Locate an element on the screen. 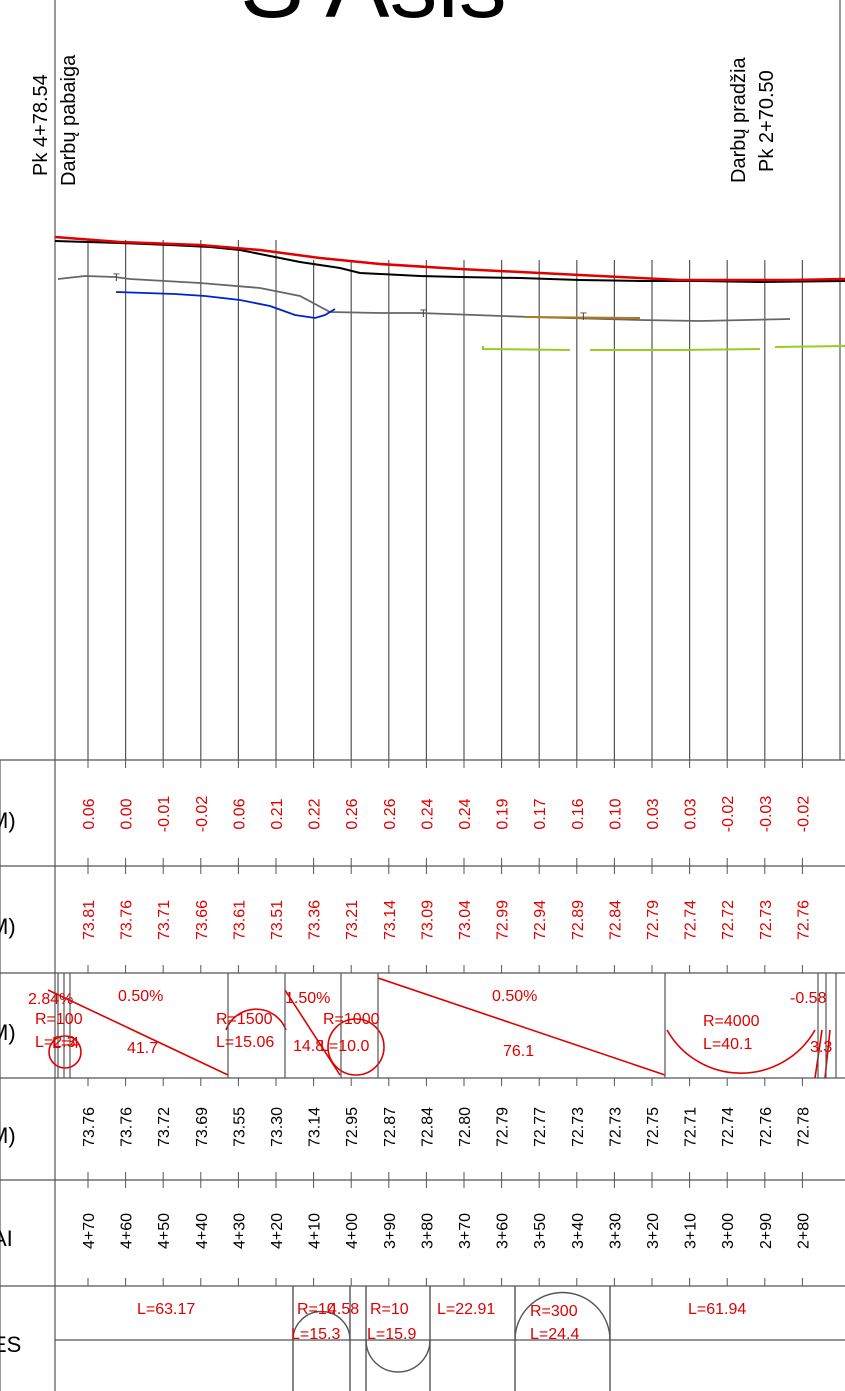 This screenshot has height=1391, width=845. end-note-label: Darbų pabaiga is located at coordinates (69, 120).